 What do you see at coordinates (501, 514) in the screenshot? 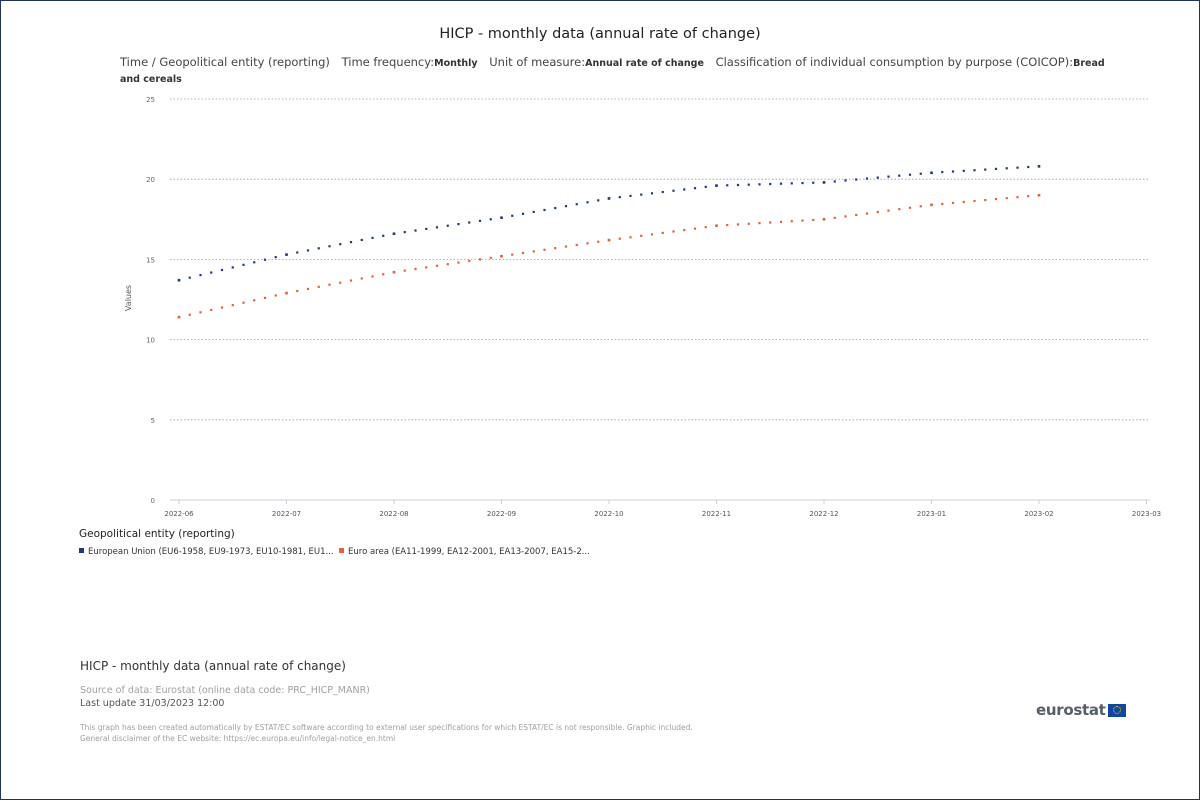
I see `x-tick-label: 2022-09` at bounding box center [501, 514].